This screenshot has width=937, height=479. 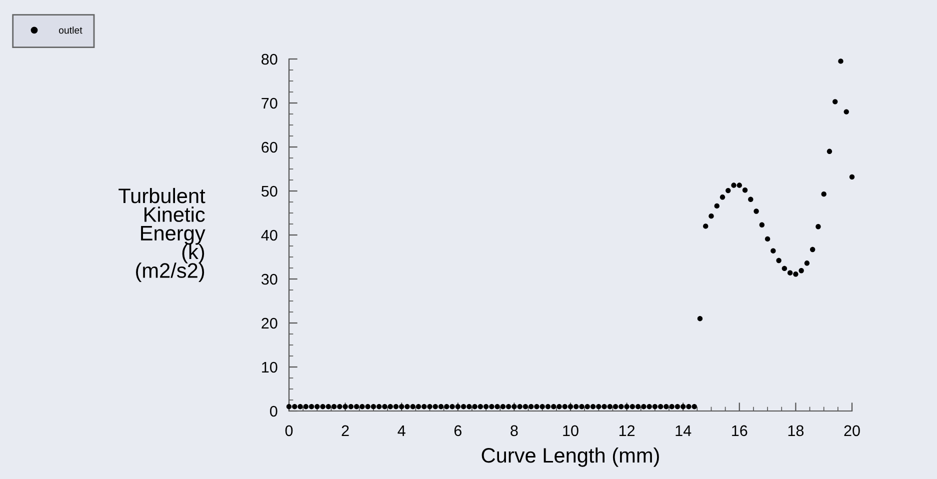 I want to click on x-tick-label: 8, so click(x=514, y=430).